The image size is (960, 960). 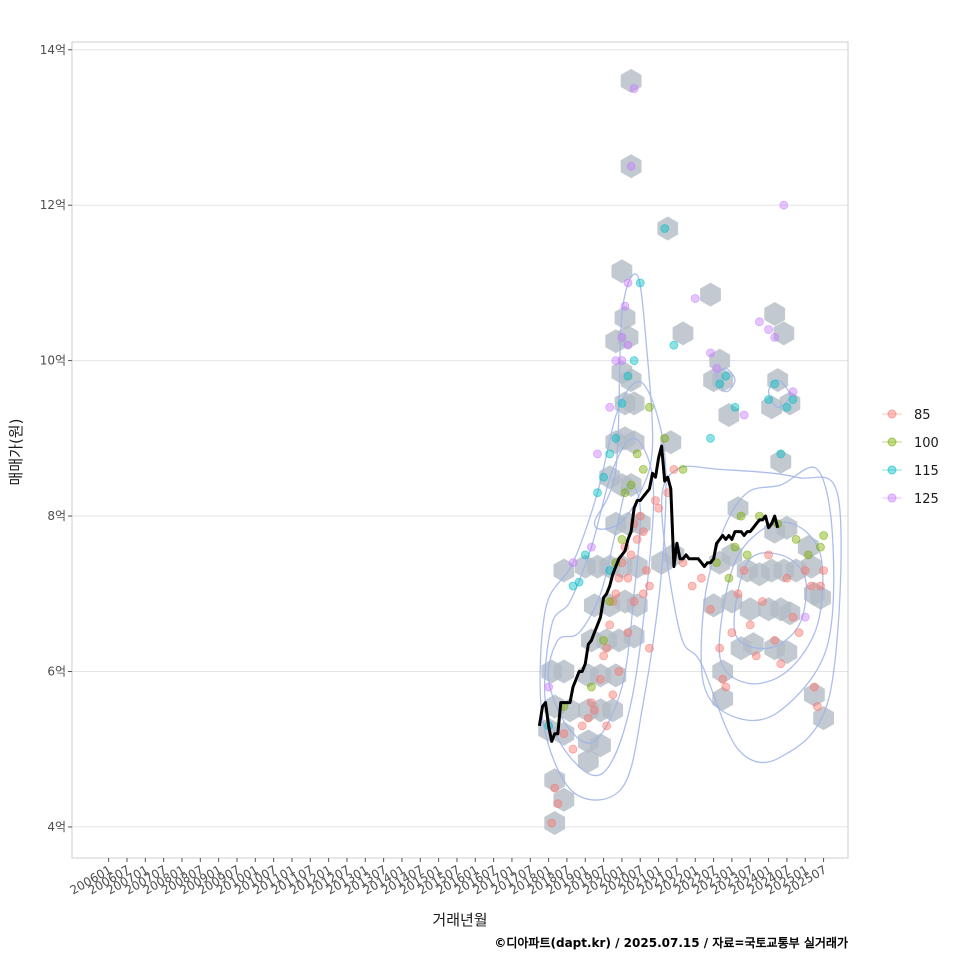 I want to click on y-tick-label: 10억, so click(x=53, y=361).